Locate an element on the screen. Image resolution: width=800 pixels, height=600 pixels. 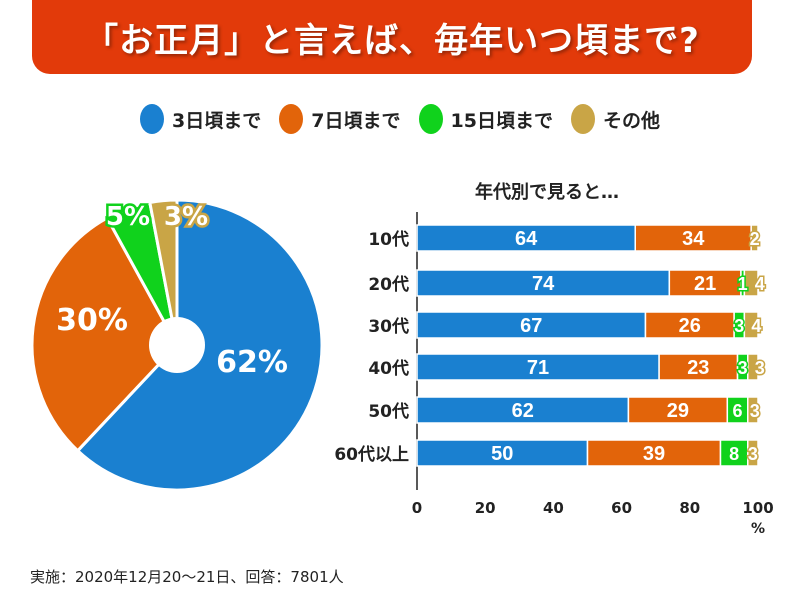
chart-title: 「お正月」と言えば、毎年いつ頃まで? is located at coordinates (392, 37).